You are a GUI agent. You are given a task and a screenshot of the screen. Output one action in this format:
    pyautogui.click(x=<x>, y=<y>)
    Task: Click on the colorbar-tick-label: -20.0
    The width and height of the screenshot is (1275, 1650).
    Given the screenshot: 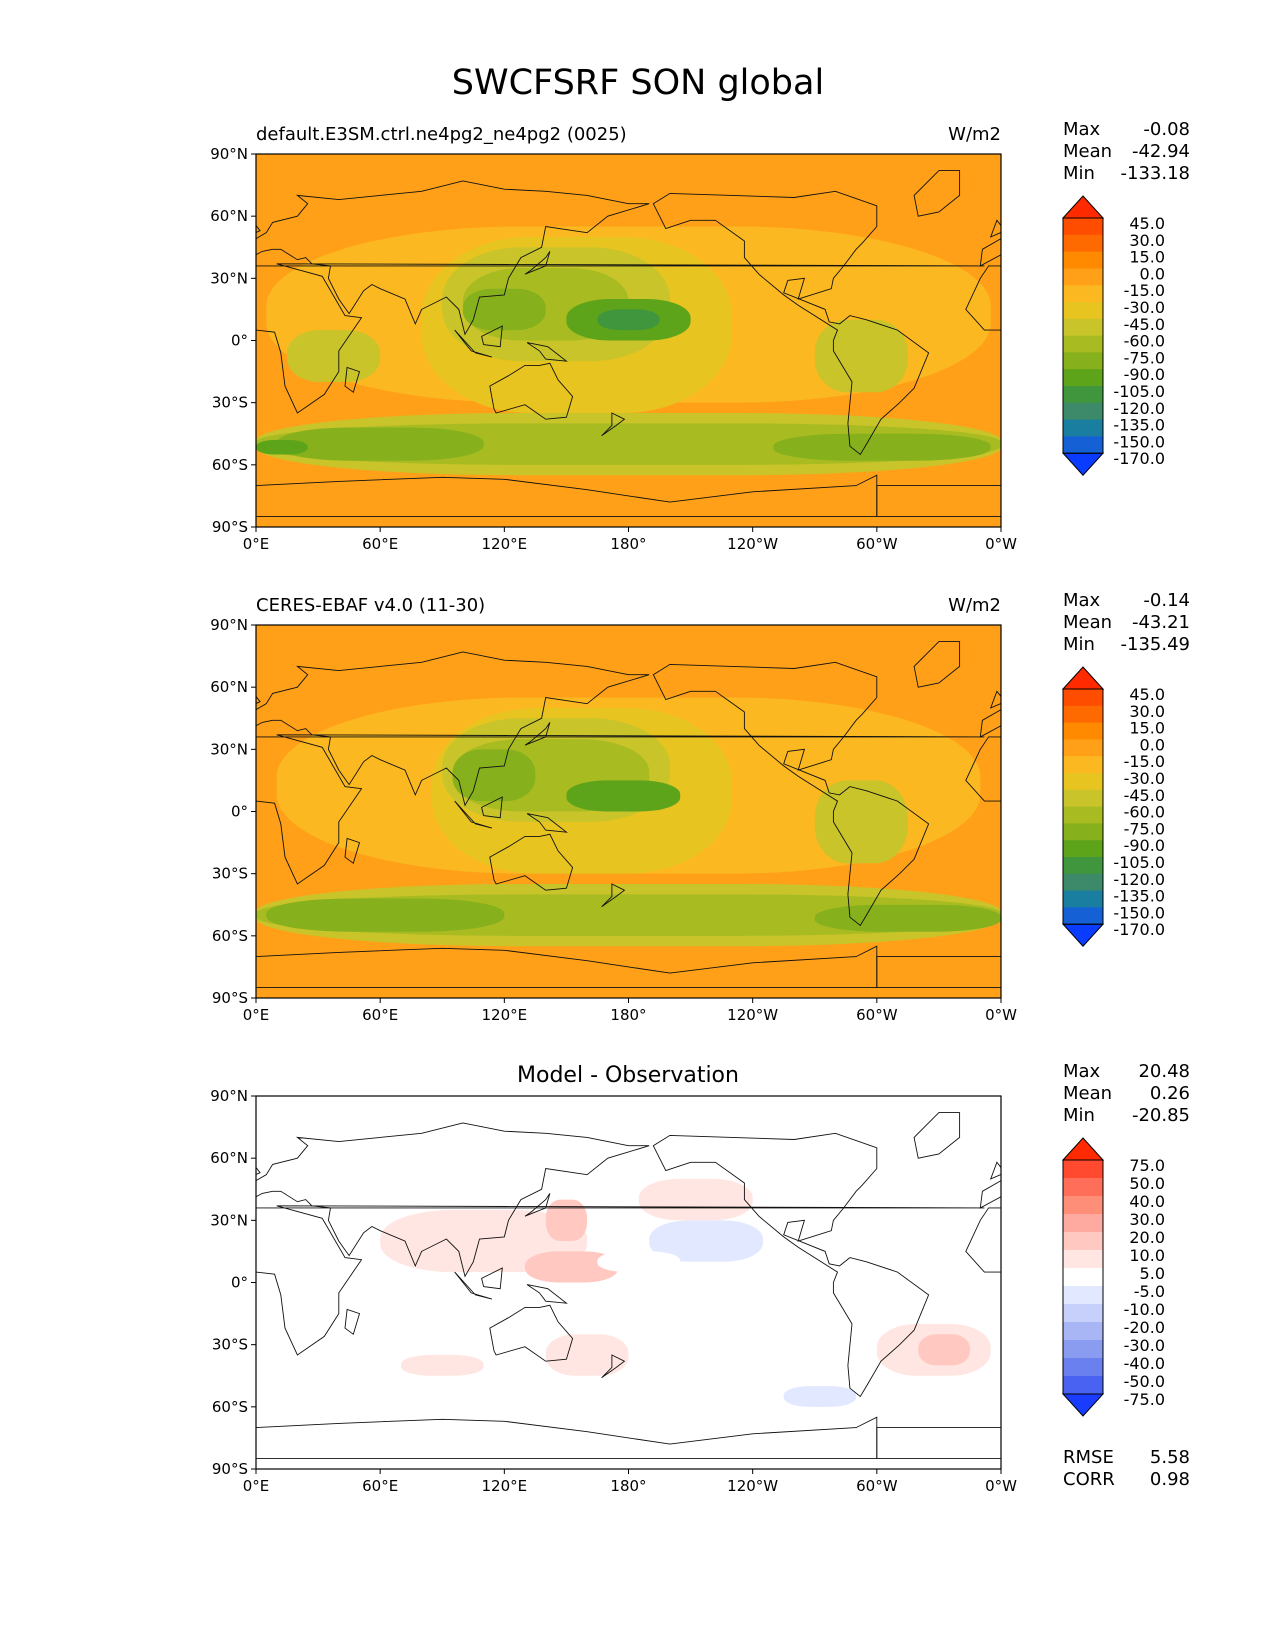 What is the action you would take?
    pyautogui.click(x=1144, y=1327)
    